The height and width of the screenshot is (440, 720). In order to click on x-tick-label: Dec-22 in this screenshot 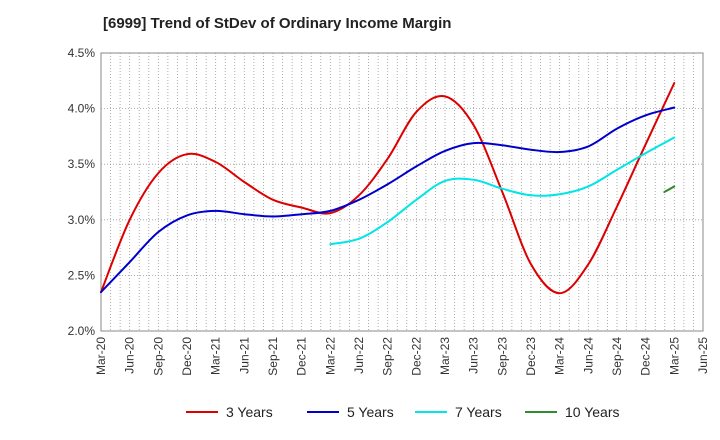, I will do `click(416, 356)`.